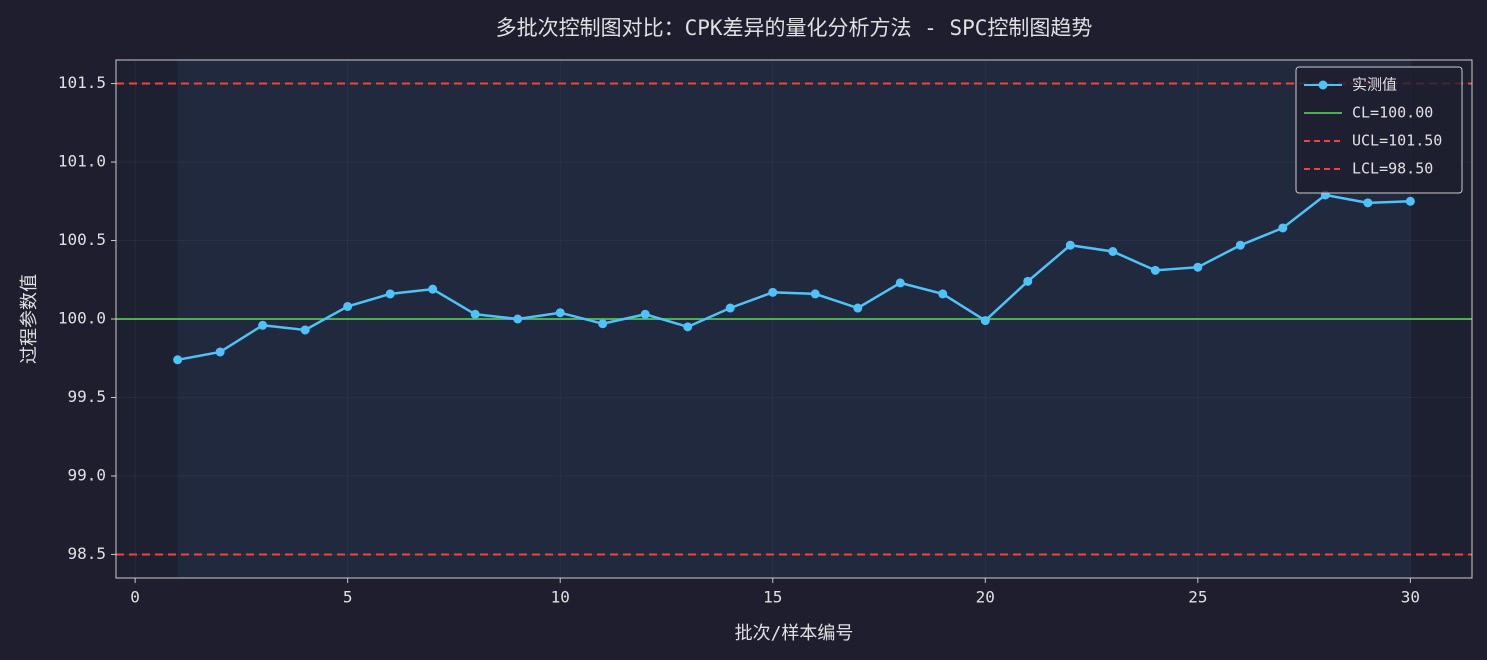  I want to click on legend-label: LCL=98.50, so click(1392, 169).